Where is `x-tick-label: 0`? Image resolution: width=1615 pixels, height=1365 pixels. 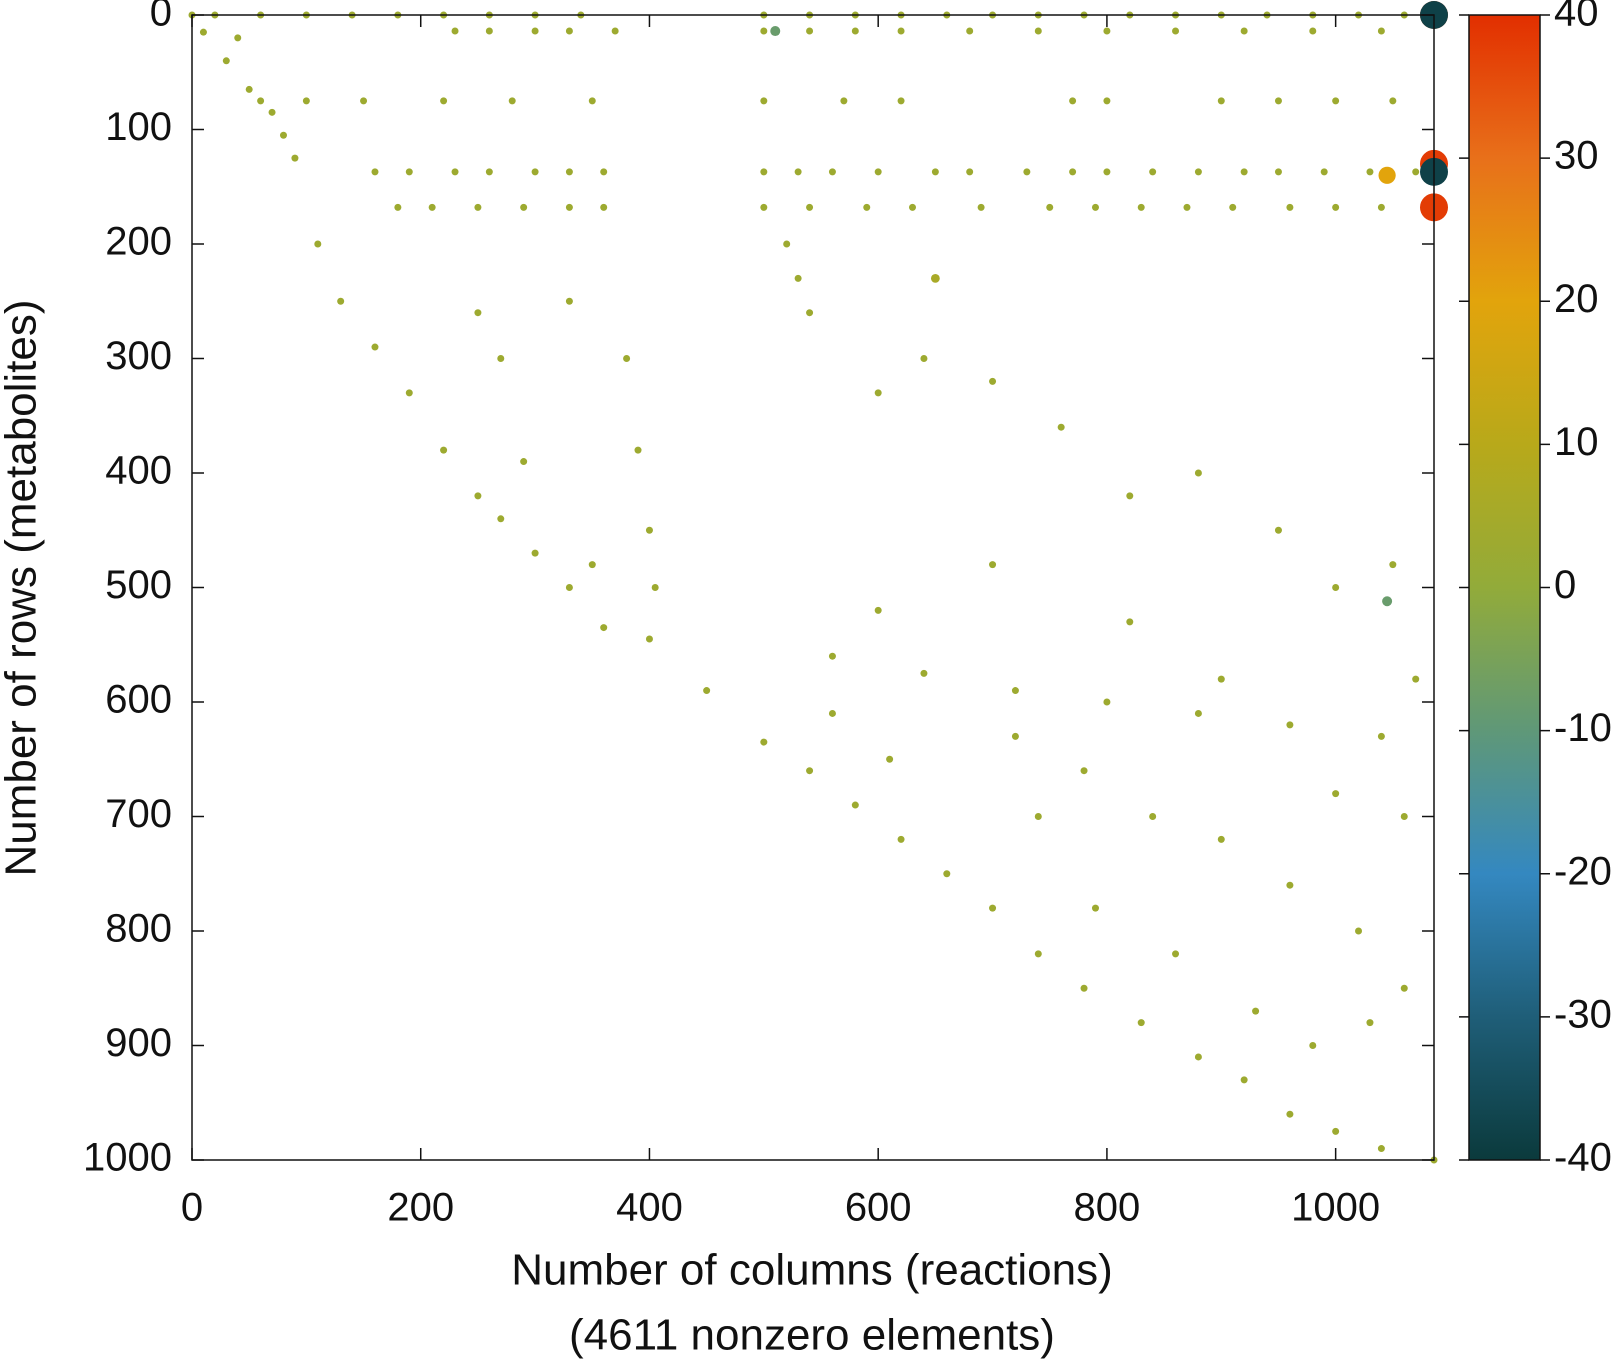 x-tick-label: 0 is located at coordinates (192, 1208).